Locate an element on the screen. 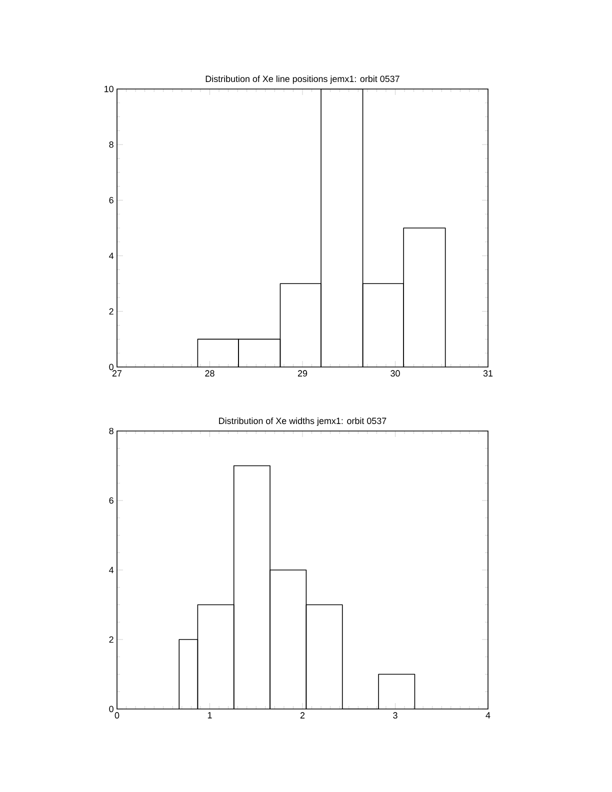  chart-title: Distribution of Xe widths jemx1: orbit 0537 is located at coordinates (302, 421).